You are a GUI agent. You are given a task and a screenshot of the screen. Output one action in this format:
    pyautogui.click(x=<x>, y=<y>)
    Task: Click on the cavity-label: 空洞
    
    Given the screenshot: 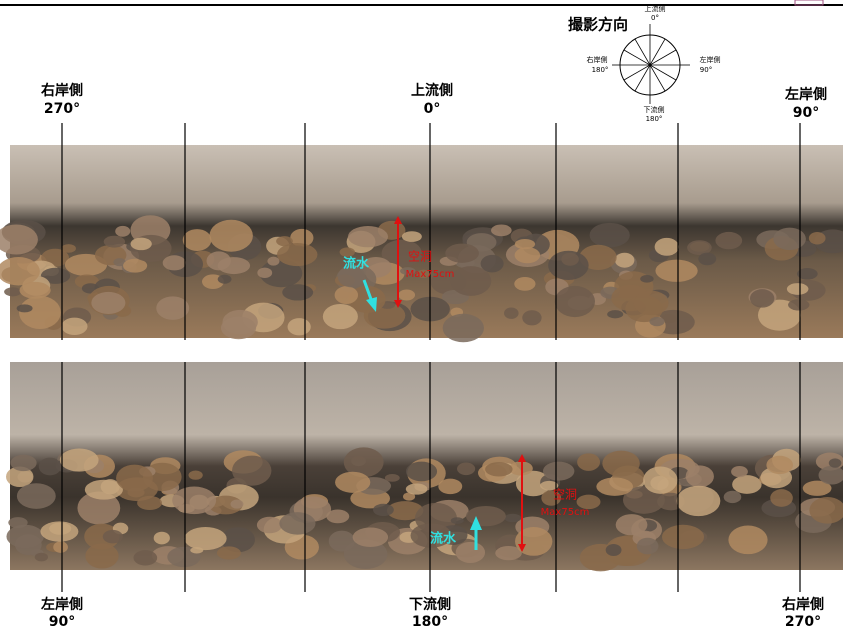 What is the action you would take?
    pyautogui.click(x=420, y=257)
    